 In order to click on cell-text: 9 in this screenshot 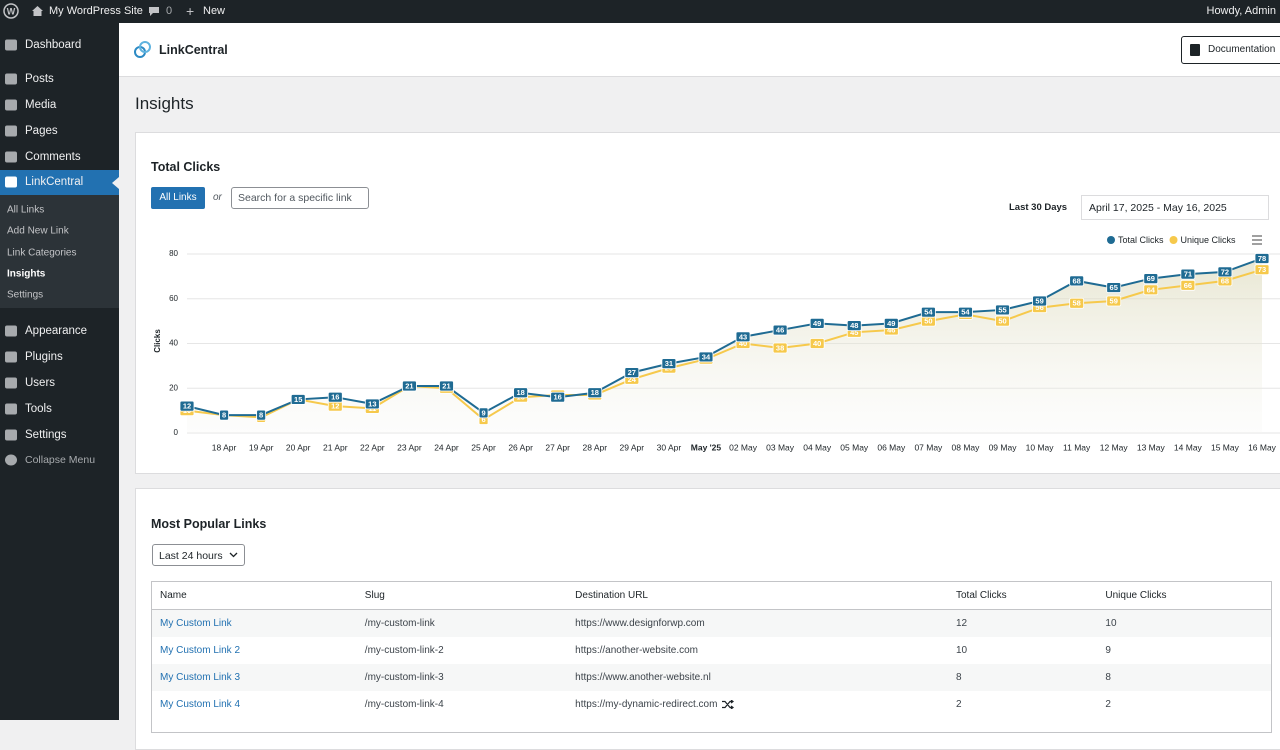, I will do `click(1108, 650)`.